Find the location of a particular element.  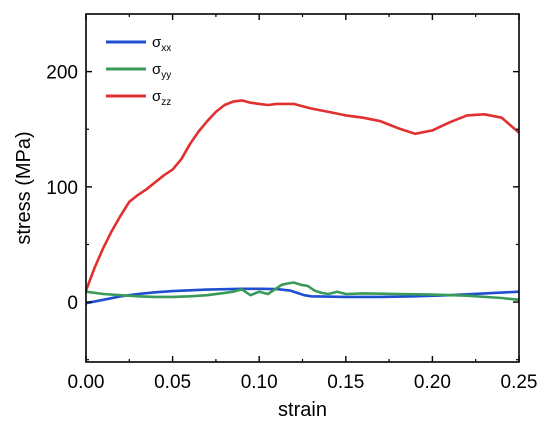

series-line-xx is located at coordinates (302, 296).